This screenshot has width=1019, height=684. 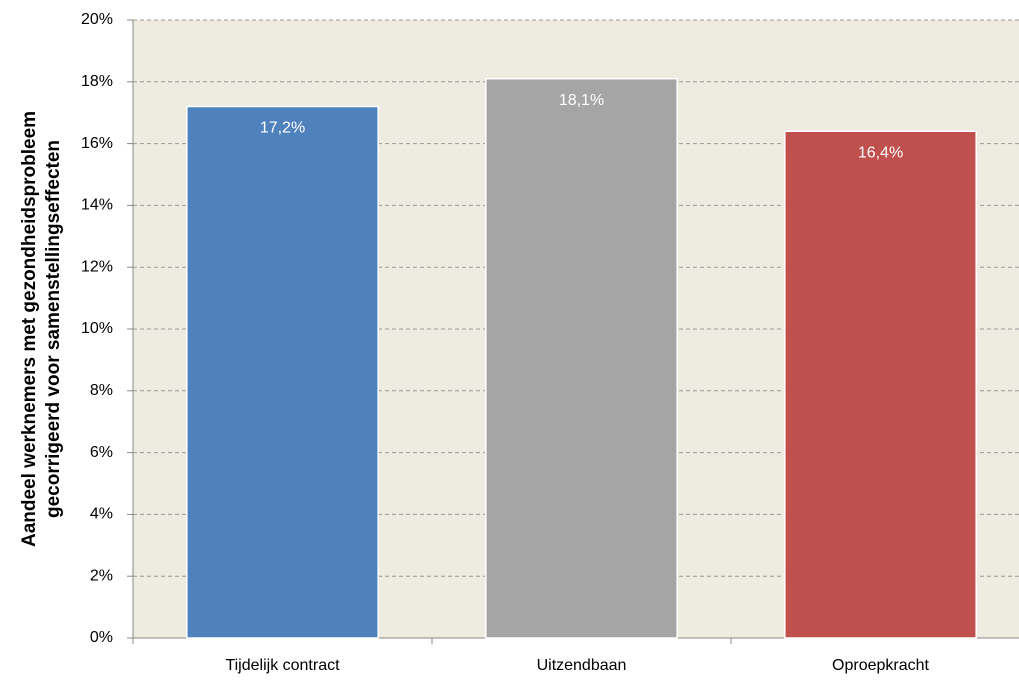 What do you see at coordinates (101, 514) in the screenshot?
I see `y-tick-label: 4%` at bounding box center [101, 514].